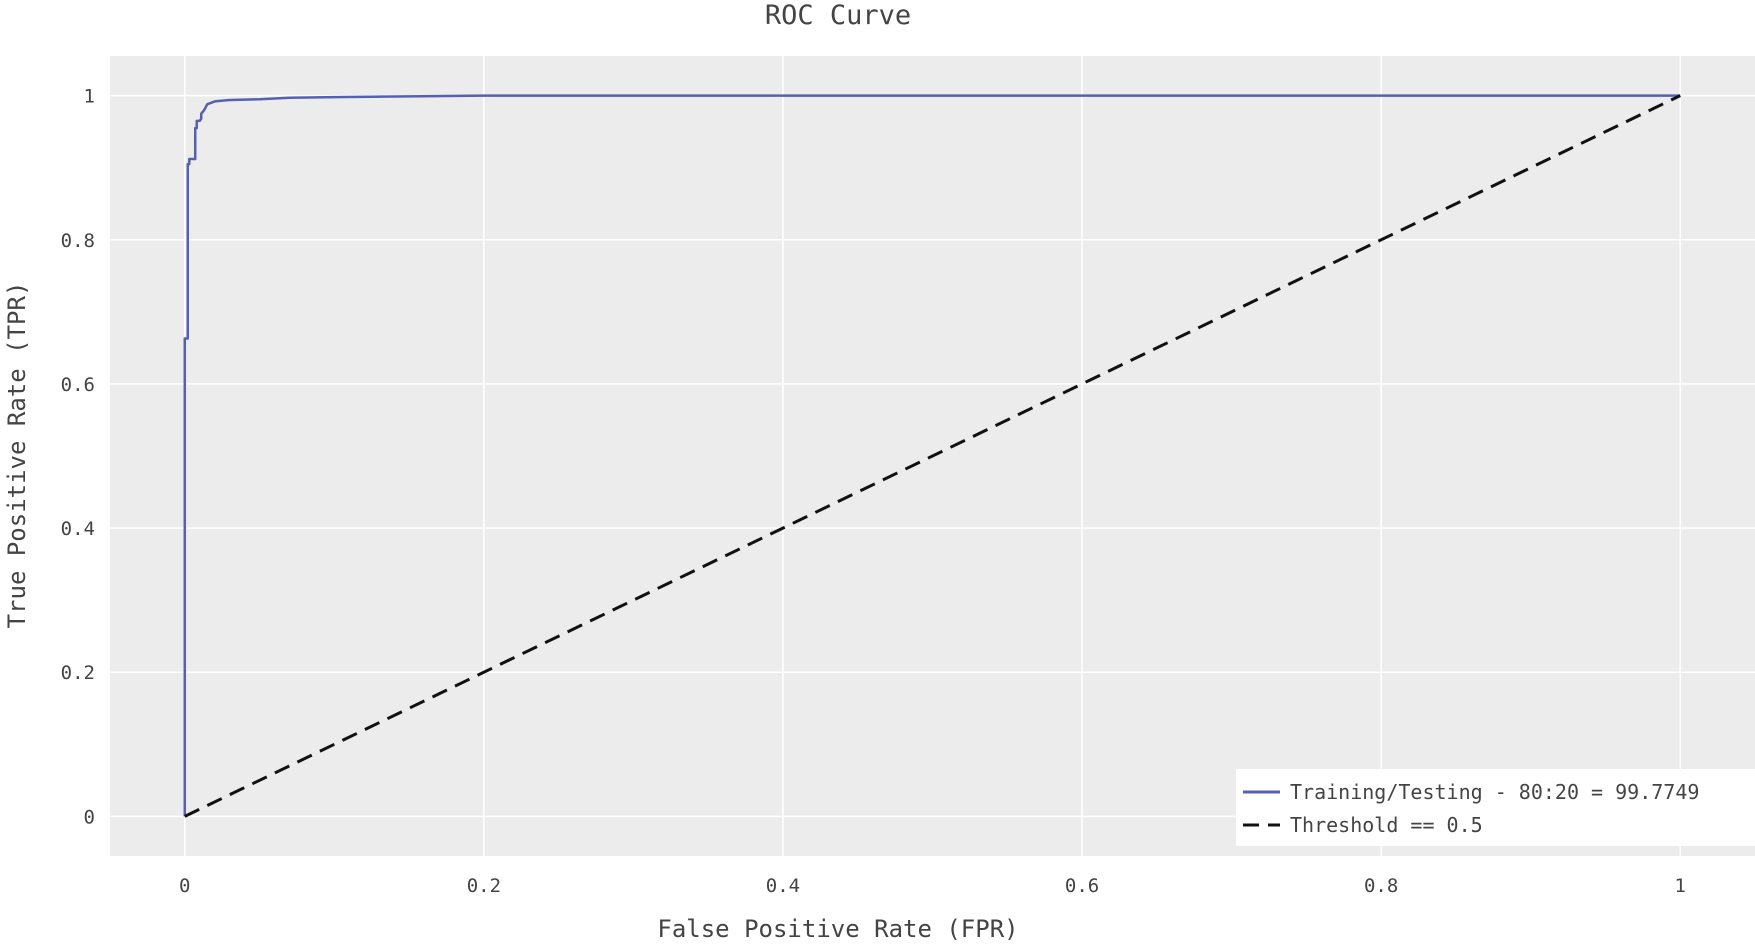 The image size is (1755, 944). Describe the element at coordinates (1386, 825) in the screenshot. I see `legend-label-threshold: Threshold == 0.5` at that location.